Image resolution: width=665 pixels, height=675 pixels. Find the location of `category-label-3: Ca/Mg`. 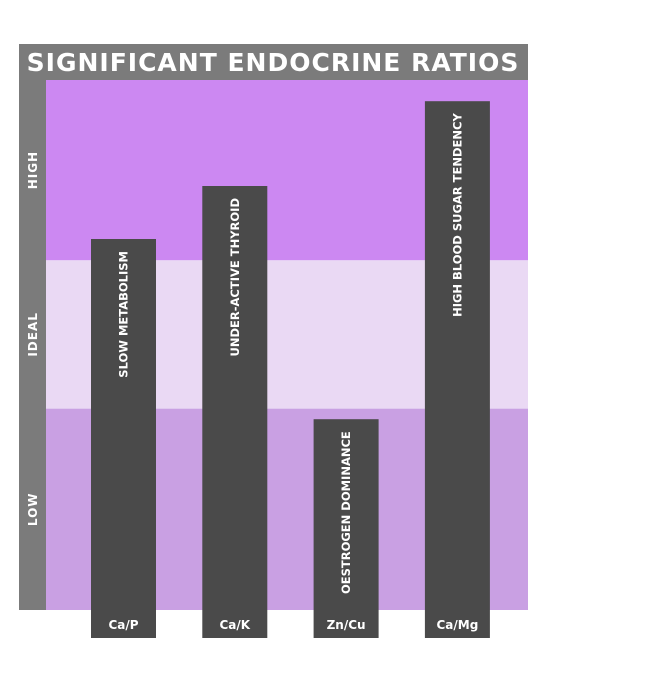

category-label-3: Ca/Mg is located at coordinates (457, 625).